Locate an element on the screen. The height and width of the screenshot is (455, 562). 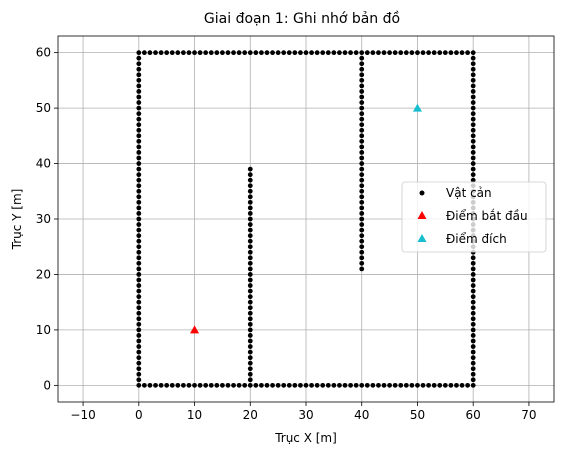
y-tick-label: 30 is located at coordinates (43, 219).